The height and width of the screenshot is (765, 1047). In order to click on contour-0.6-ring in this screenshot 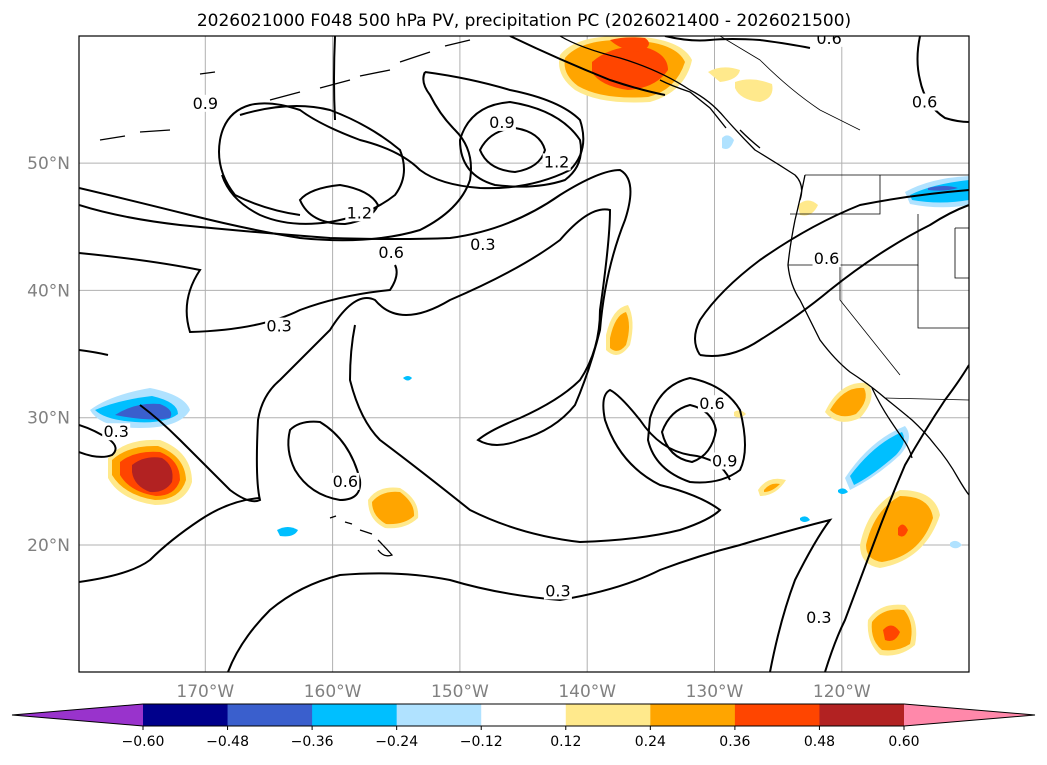, I will do `click(696, 430)`.